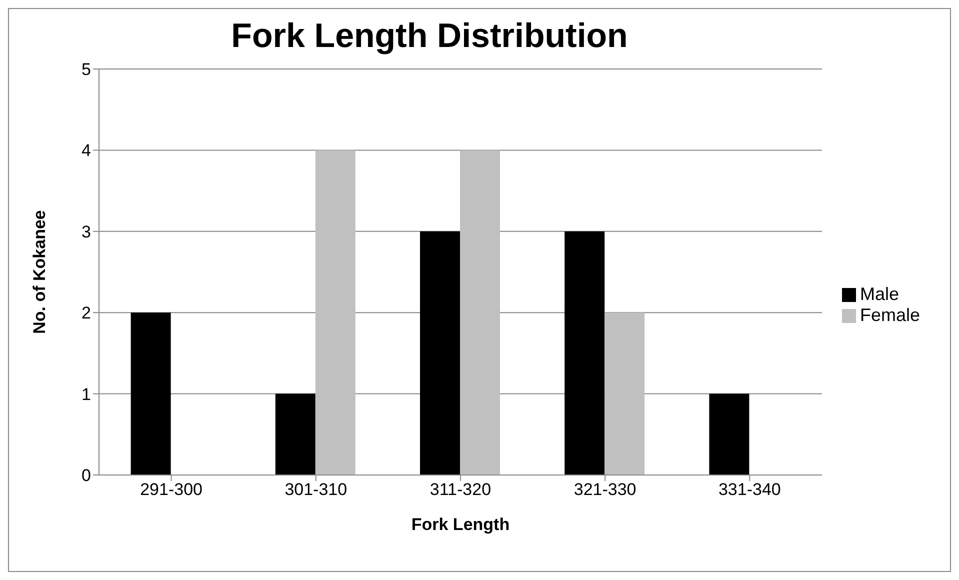  What do you see at coordinates (86, 313) in the screenshot?
I see `y-tick-label: 2` at bounding box center [86, 313].